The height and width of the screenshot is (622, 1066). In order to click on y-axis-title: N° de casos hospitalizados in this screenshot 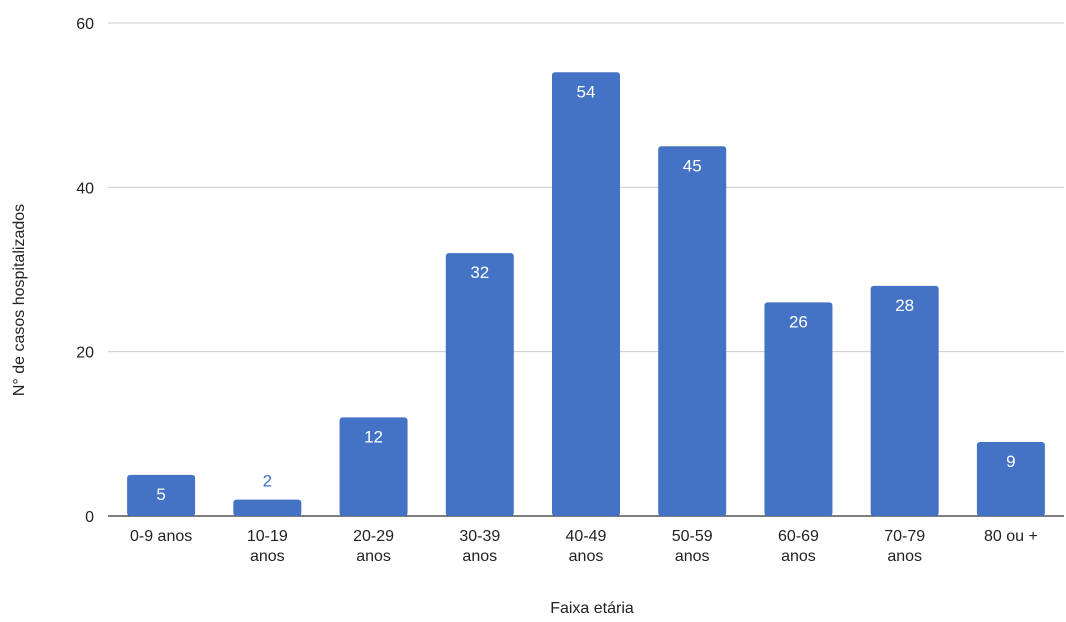, I will do `click(19, 300)`.